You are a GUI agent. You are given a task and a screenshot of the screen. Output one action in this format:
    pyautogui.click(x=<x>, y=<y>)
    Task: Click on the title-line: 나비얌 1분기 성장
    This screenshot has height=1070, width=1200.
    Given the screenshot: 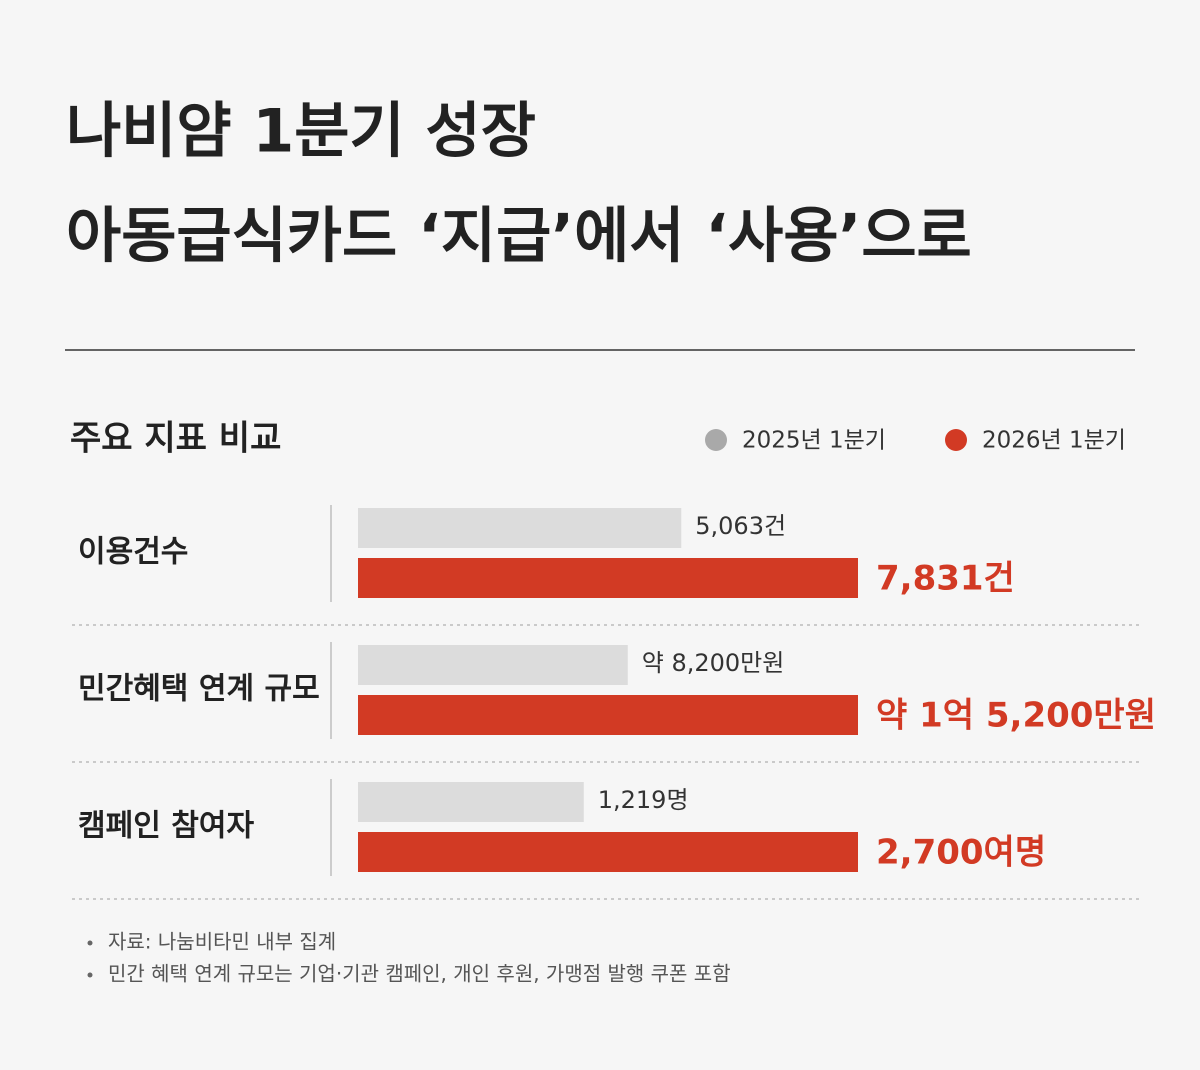 What is the action you would take?
    pyautogui.click(x=301, y=132)
    